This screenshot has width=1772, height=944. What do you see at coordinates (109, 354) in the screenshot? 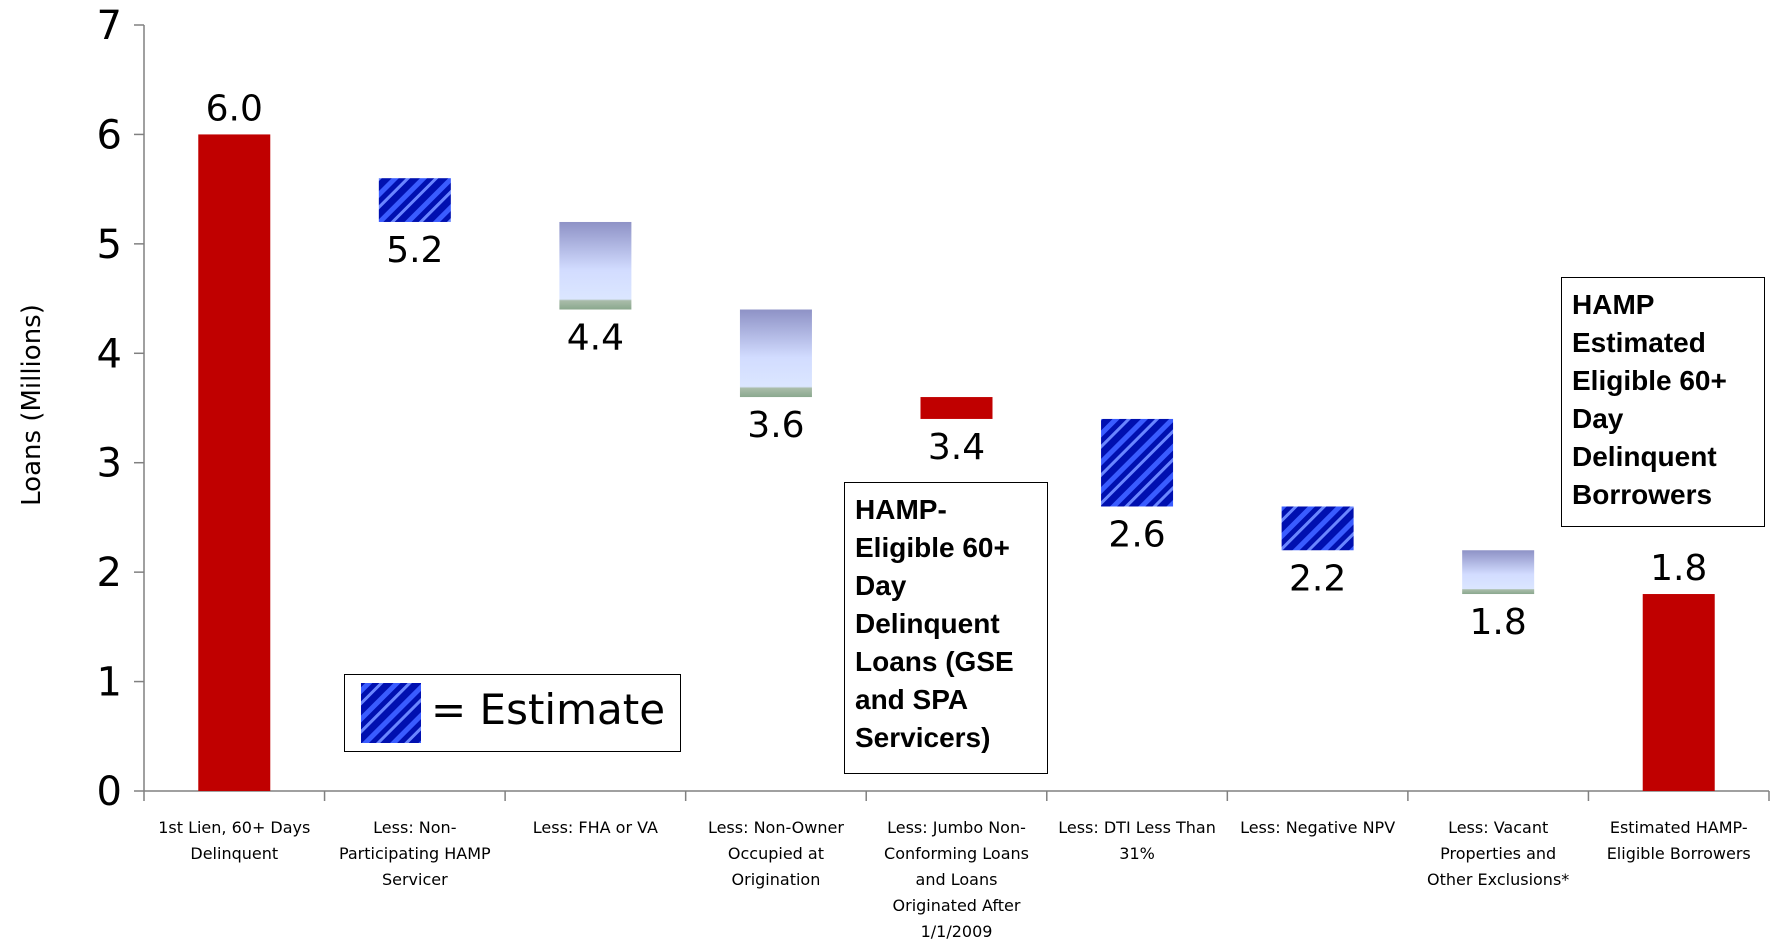
I see `y-tick-label: 4` at bounding box center [109, 354].